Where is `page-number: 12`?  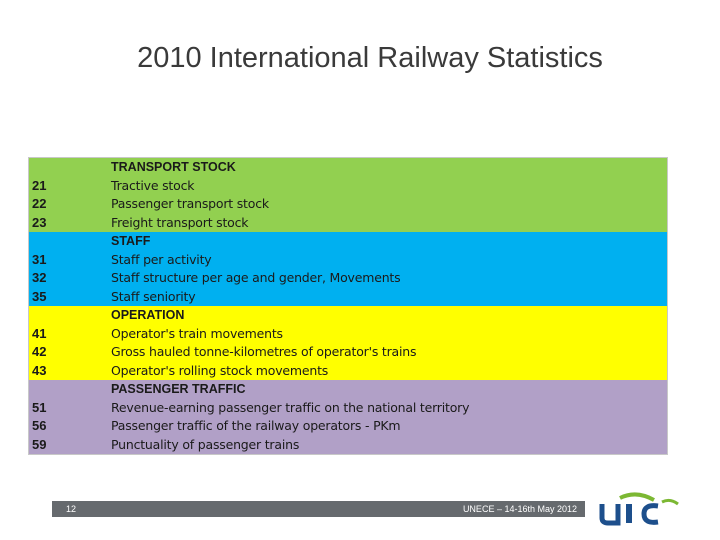 page-number: 12 is located at coordinates (71, 509).